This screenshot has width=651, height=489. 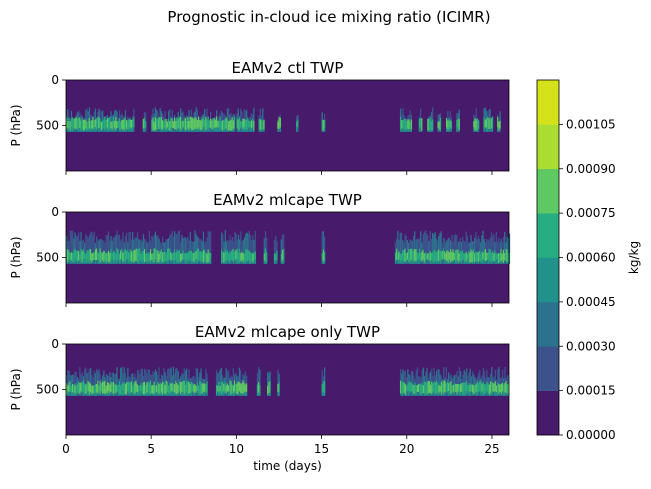 What do you see at coordinates (548, 324) in the screenshot?
I see `colorbar-segment` at bounding box center [548, 324].